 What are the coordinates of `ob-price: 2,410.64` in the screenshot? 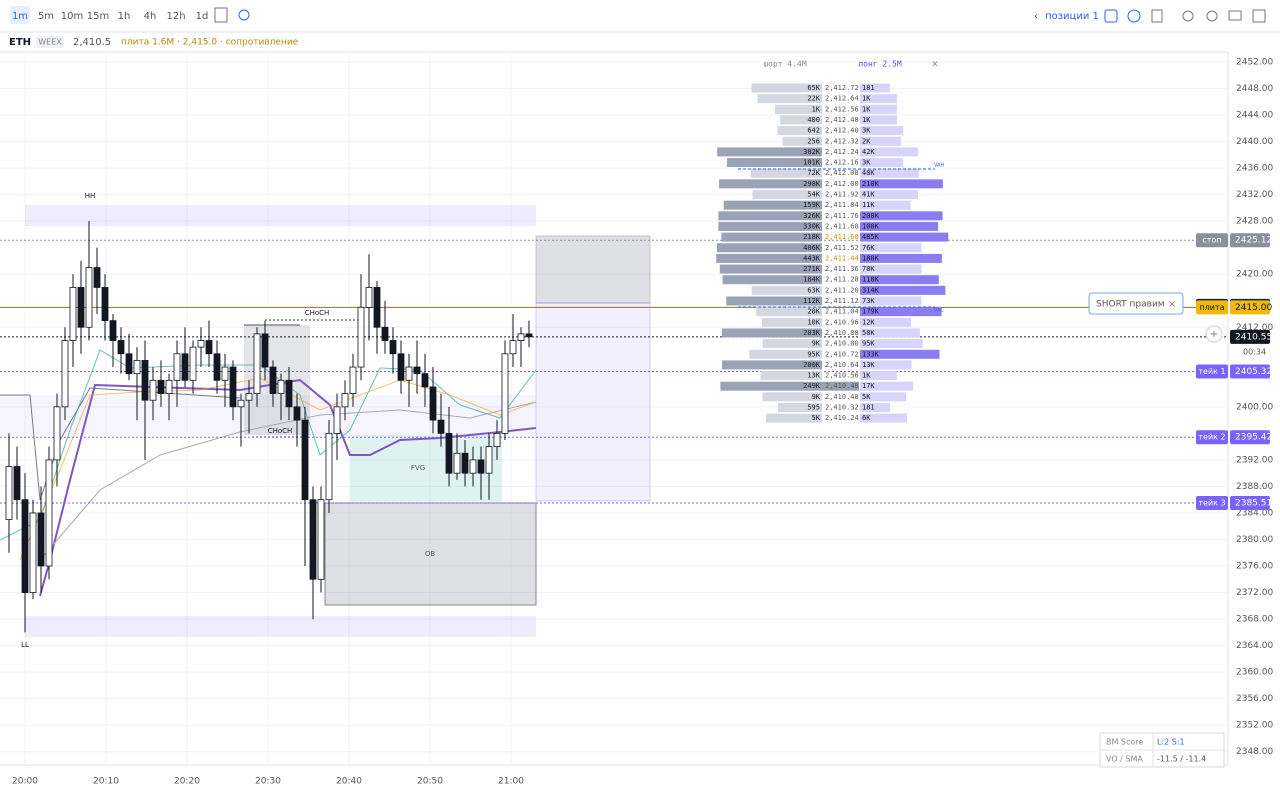 It's located at (842, 365).